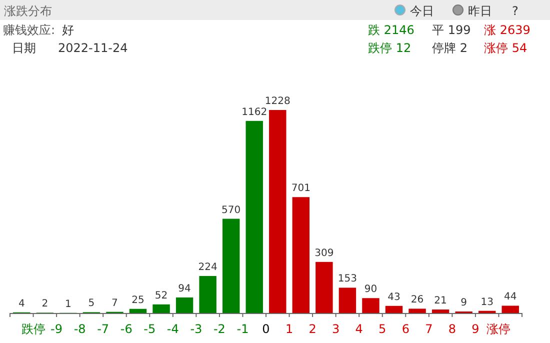 The image size is (550, 343). I want to click on annotation: 跌 2146, so click(391, 30).